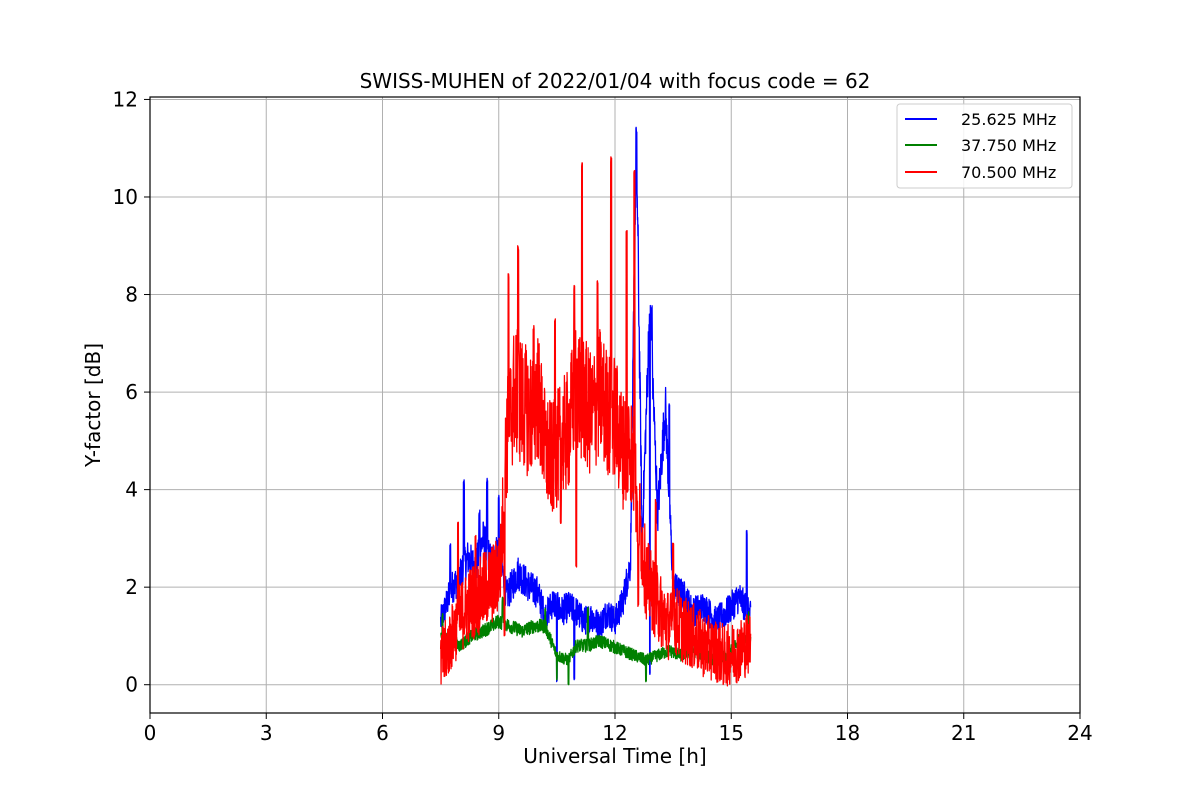 The height and width of the screenshot is (804, 1200). Describe the element at coordinates (93, 405) in the screenshot. I see `y-axis-label: Y-factor [dB]` at that location.